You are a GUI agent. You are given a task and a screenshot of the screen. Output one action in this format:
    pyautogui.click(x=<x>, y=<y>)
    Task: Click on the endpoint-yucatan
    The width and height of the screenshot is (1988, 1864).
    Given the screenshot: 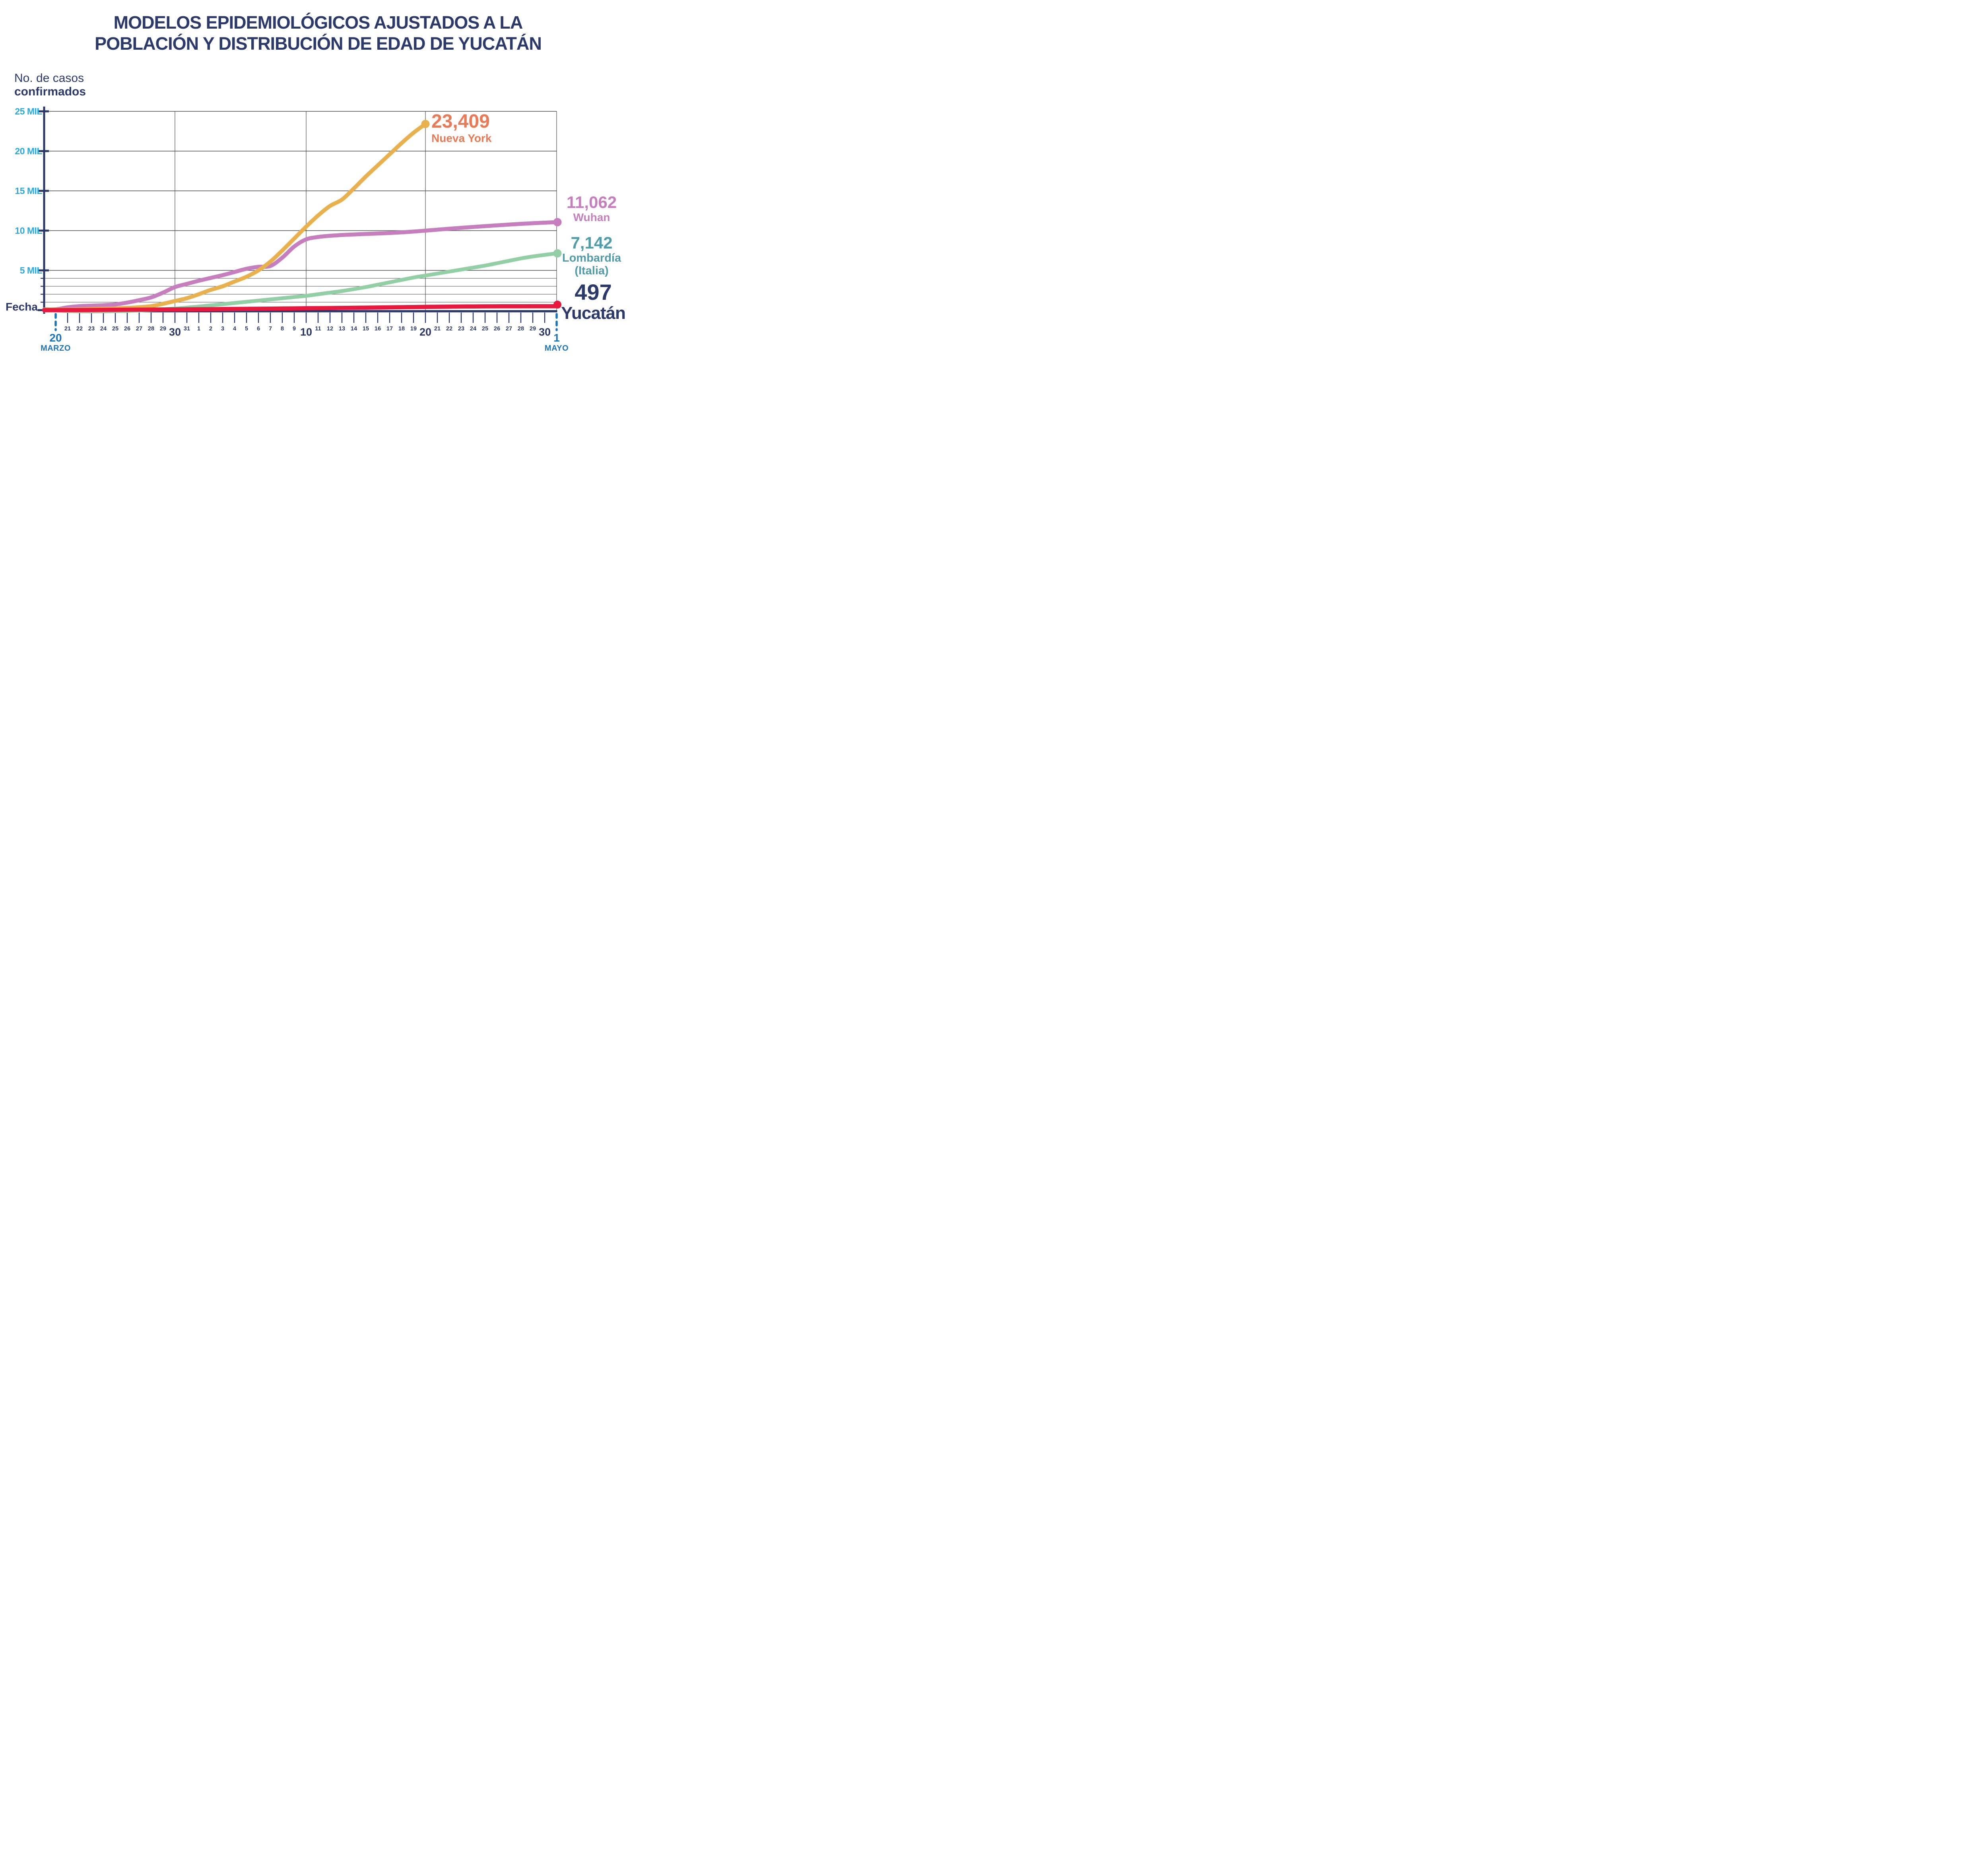 What is the action you would take?
    pyautogui.click(x=557, y=305)
    